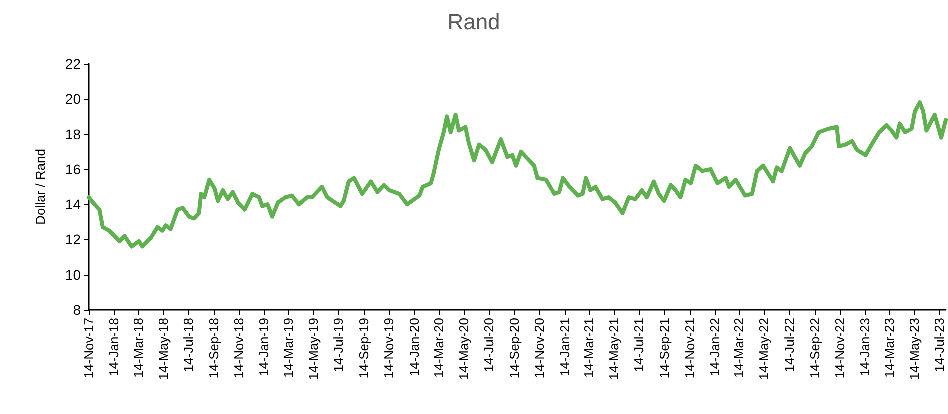 The image size is (948, 414). What do you see at coordinates (314, 349) in the screenshot?
I see `x-tick-label: 14-May-19` at bounding box center [314, 349].